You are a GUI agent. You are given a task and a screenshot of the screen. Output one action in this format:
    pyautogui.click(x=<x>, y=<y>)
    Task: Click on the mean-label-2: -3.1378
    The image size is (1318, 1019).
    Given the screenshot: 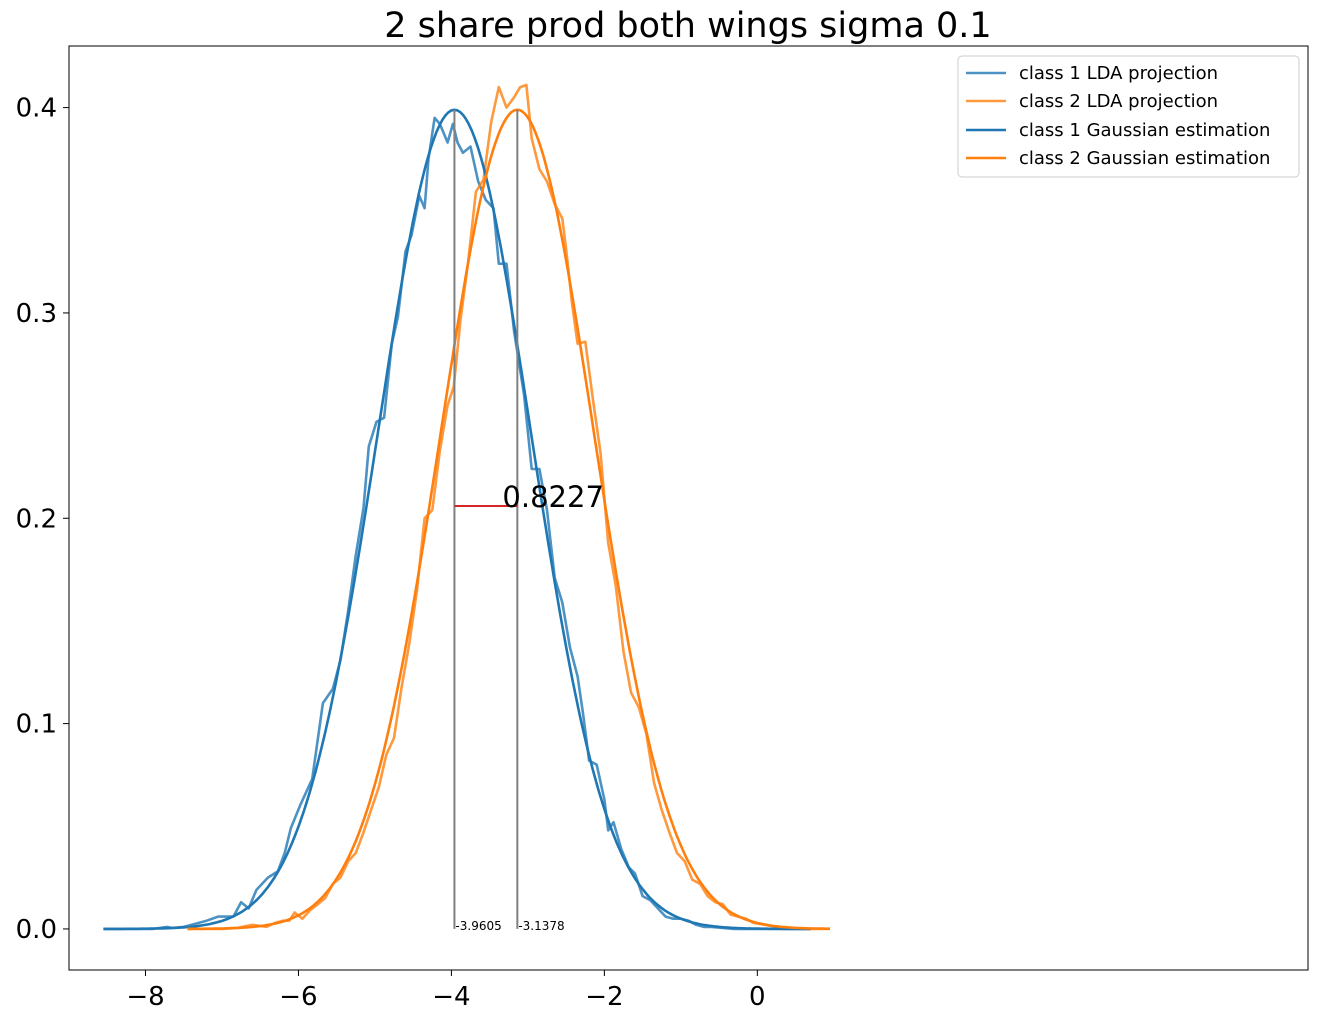 What is the action you would take?
    pyautogui.click(x=541, y=926)
    